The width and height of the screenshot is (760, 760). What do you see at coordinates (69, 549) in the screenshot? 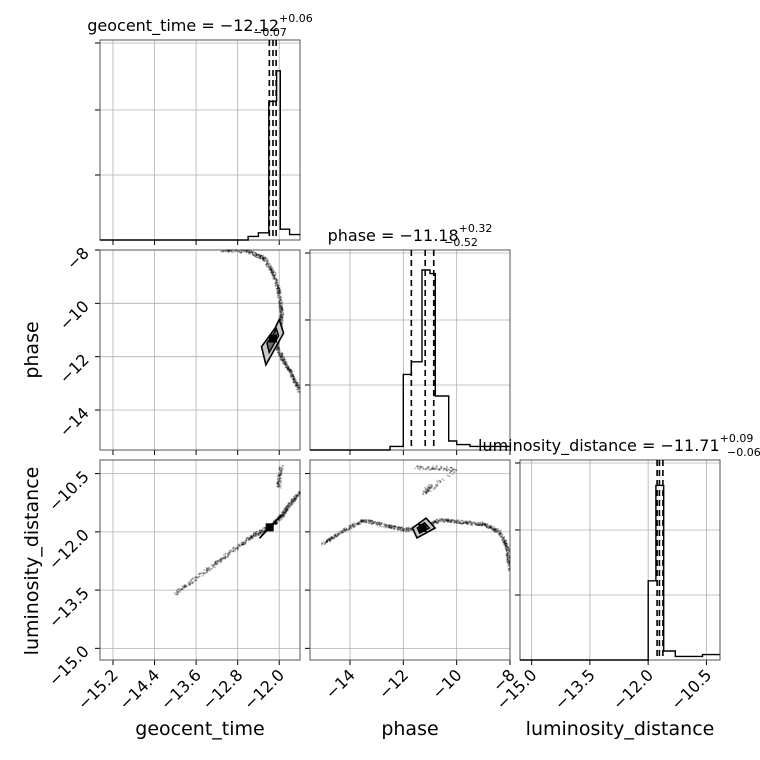
I see `luminosity-distance-y-tick-label: −12.0` at bounding box center [69, 549].